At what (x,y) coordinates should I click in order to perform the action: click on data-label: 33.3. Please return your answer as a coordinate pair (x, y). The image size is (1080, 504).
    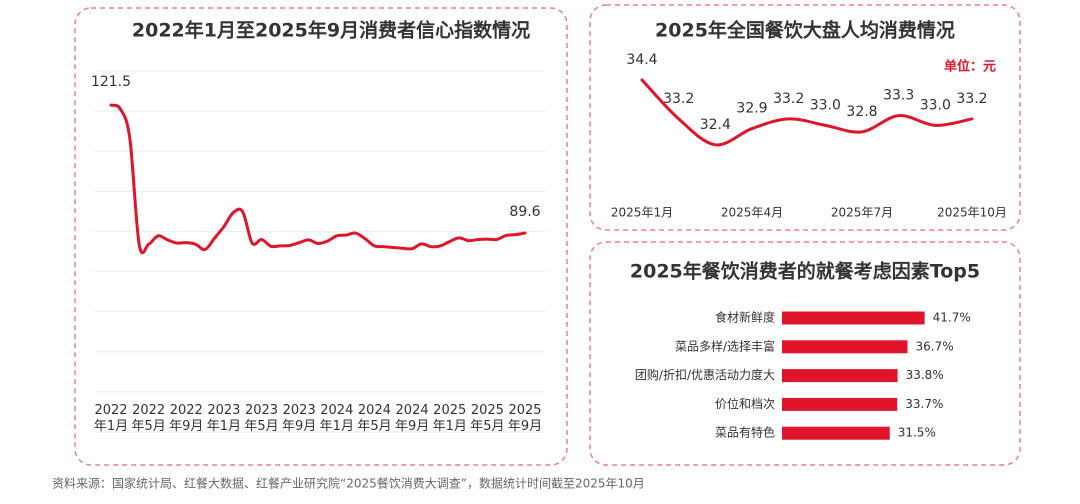
    Looking at the image, I should click on (898, 96).